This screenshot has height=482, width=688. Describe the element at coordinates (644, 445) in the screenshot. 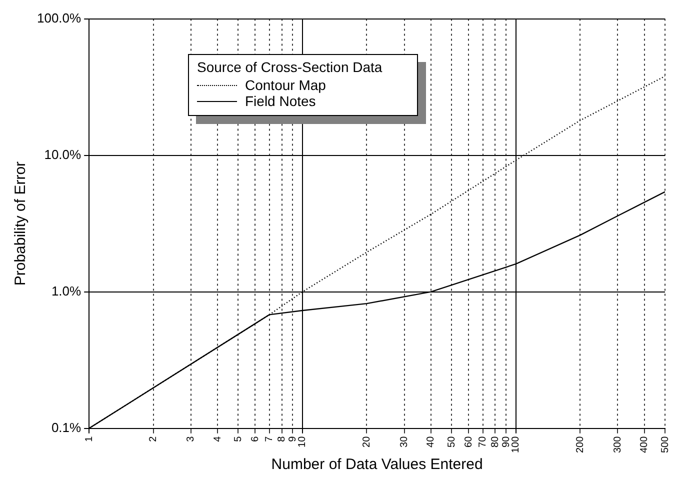

I see `x-tick-label: 400` at that location.